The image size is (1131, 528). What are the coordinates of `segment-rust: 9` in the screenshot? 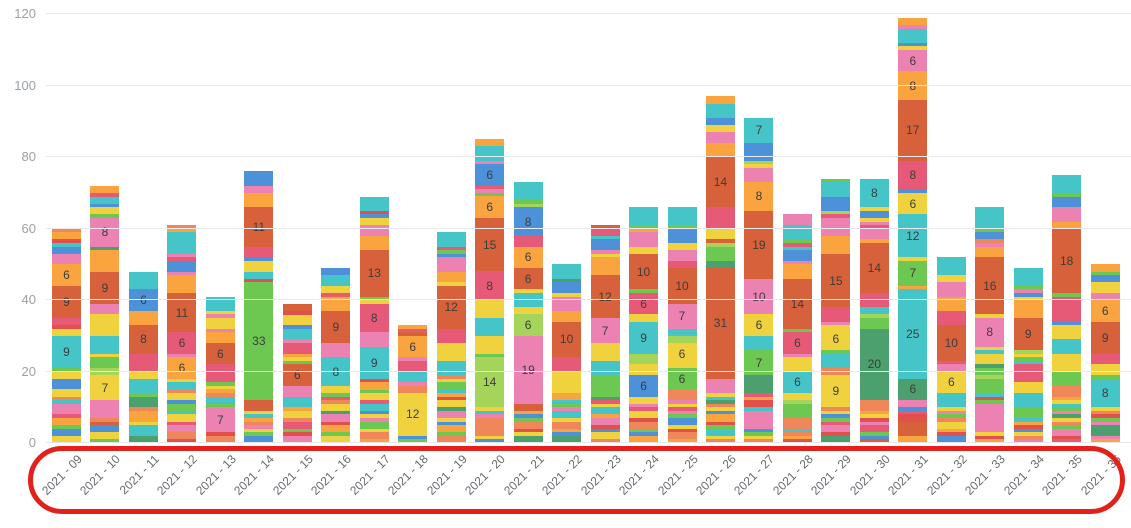 It's located at (105, 287).